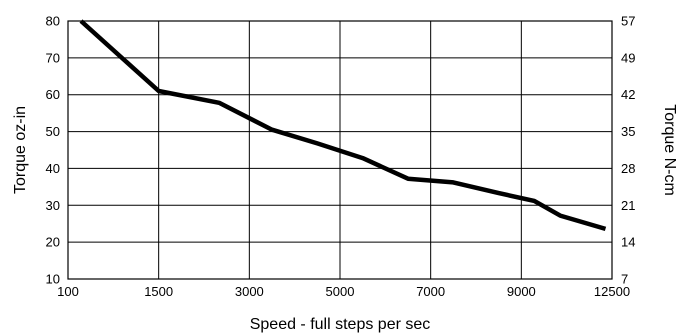 Image resolution: width=681 pixels, height=333 pixels. Describe the element at coordinates (249, 291) in the screenshot. I see `x-tick-label: 3000` at that location.